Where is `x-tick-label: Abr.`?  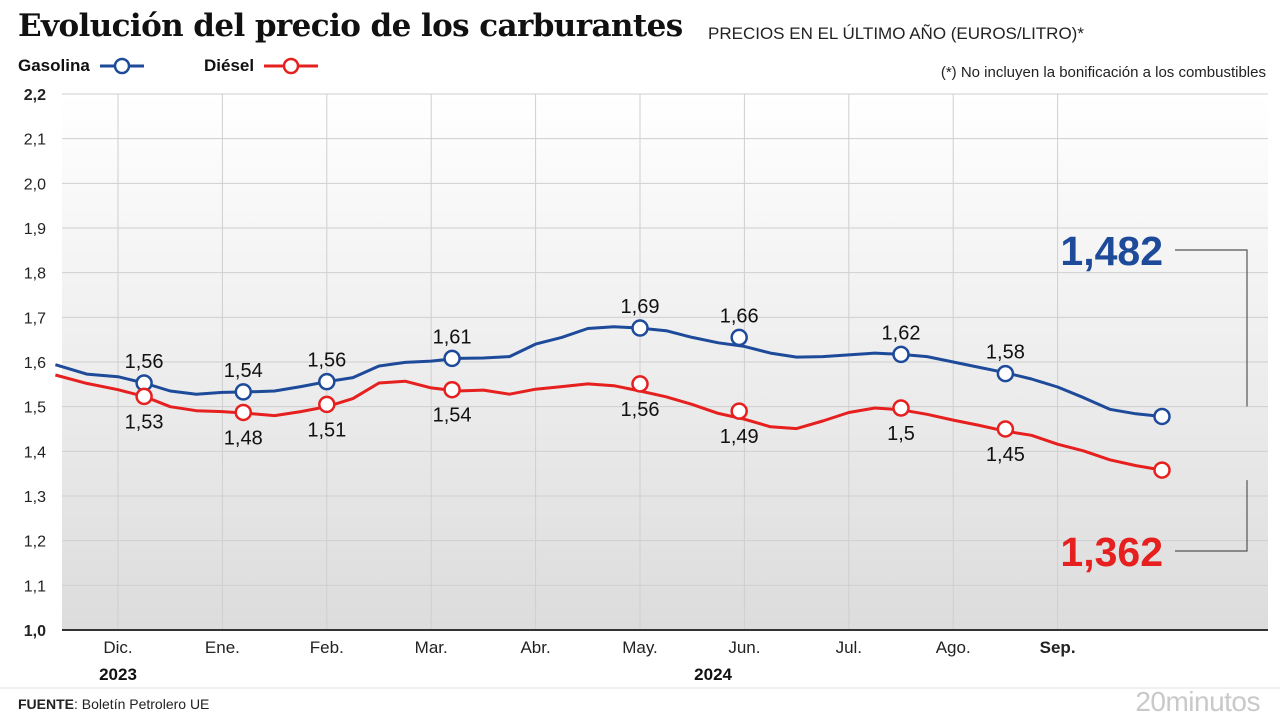
x-tick-label: Abr. is located at coordinates (535, 647).